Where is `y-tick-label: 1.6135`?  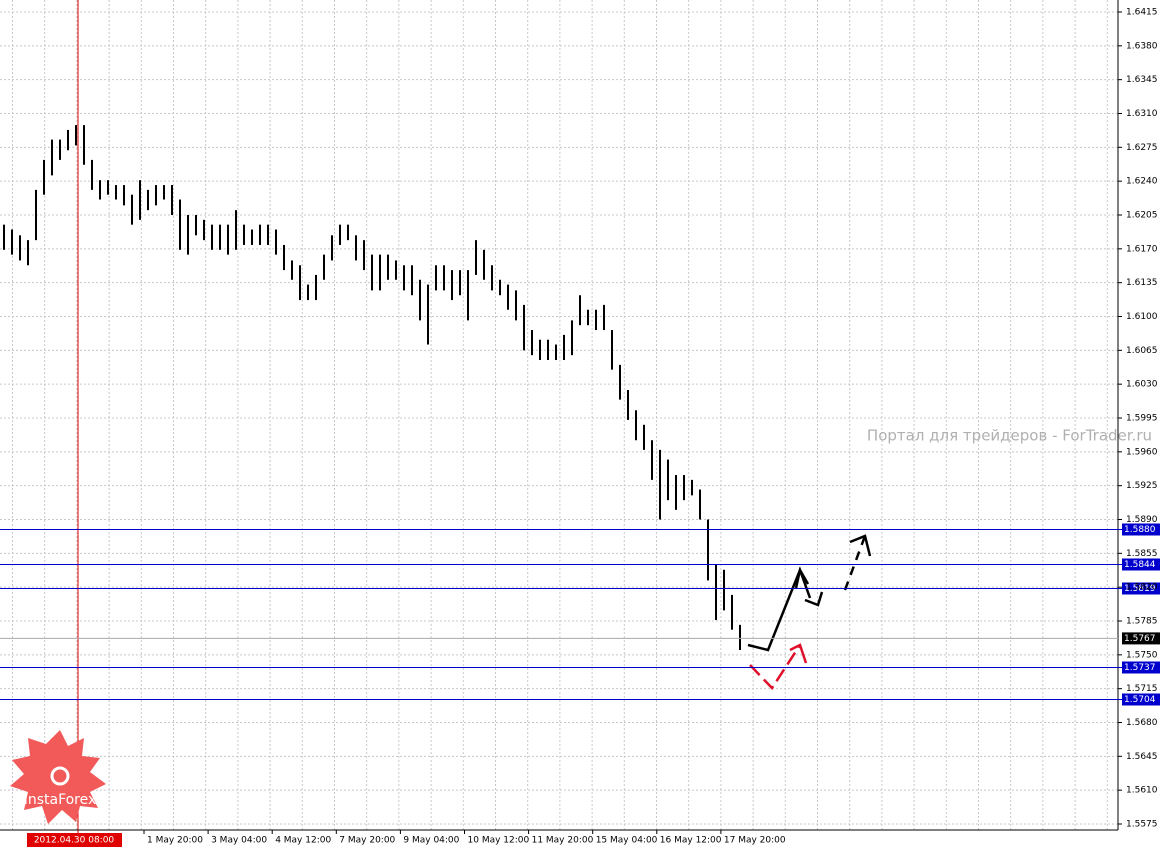 y-tick-label: 1.6135 is located at coordinates (1142, 283).